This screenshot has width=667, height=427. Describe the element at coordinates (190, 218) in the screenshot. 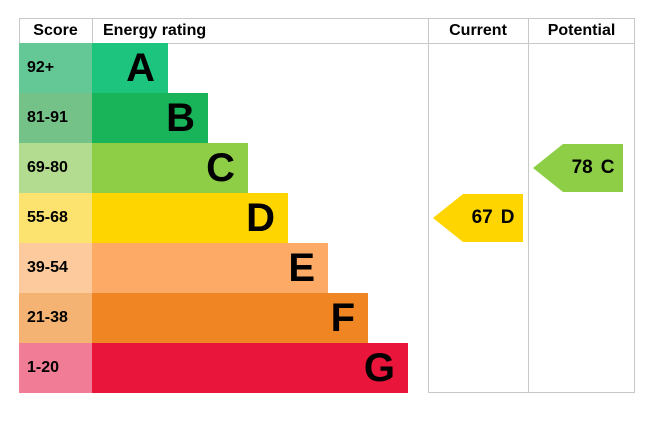

I see `band-bar-d: D` at that location.